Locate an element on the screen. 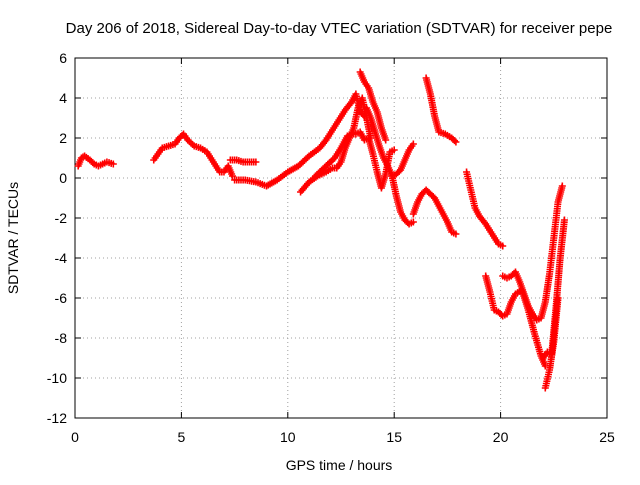 Image resolution: width=640 pixels, height=485 pixels. y-tick-label: -2 is located at coordinates (61, 218).